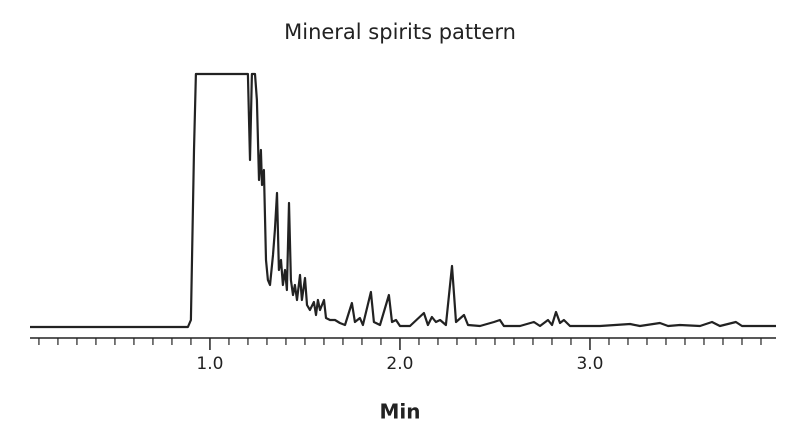 Image resolution: width=800 pixels, height=440 pixels. I want to click on chart-title: Mineral spirits pattern, so click(400, 32).